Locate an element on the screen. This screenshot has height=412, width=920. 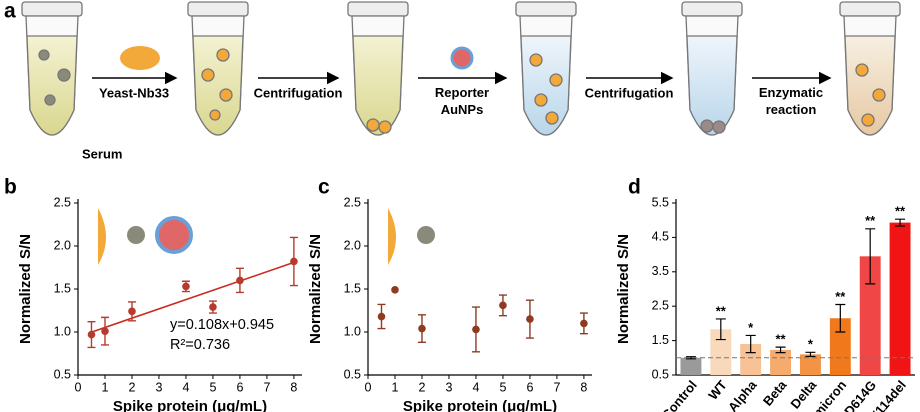
step-label: Enzymatic reaction is located at coordinates (791, 101).